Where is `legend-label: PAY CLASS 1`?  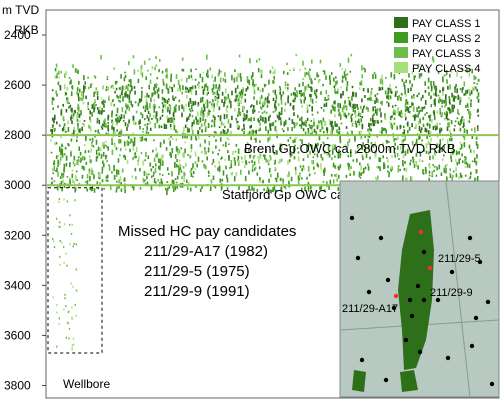
legend-label: PAY CLASS 1 is located at coordinates (446, 24).